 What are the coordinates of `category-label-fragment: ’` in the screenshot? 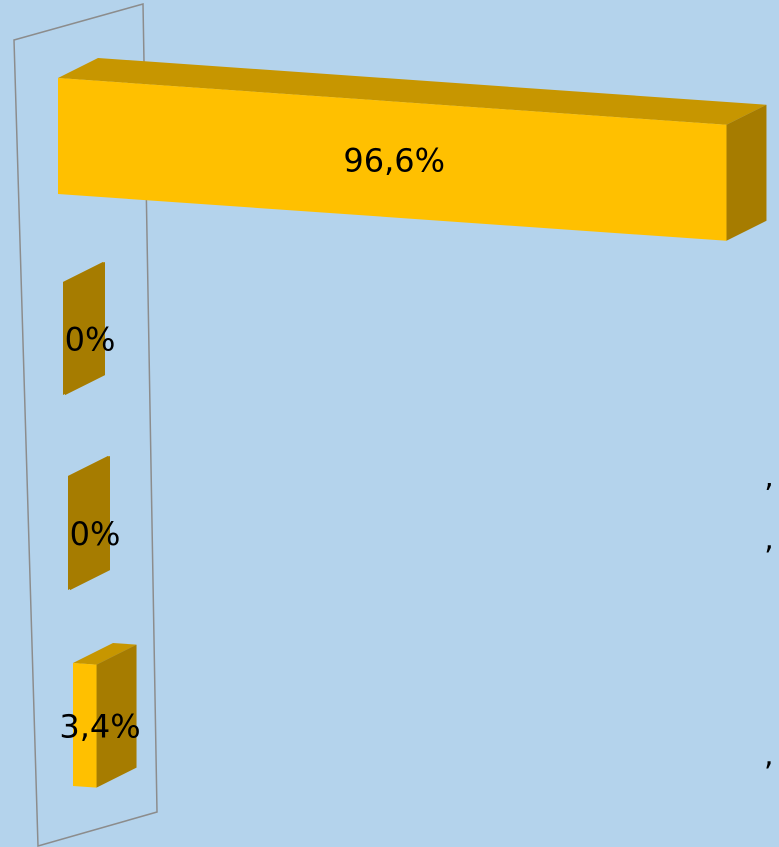 It's located at (769, 495).